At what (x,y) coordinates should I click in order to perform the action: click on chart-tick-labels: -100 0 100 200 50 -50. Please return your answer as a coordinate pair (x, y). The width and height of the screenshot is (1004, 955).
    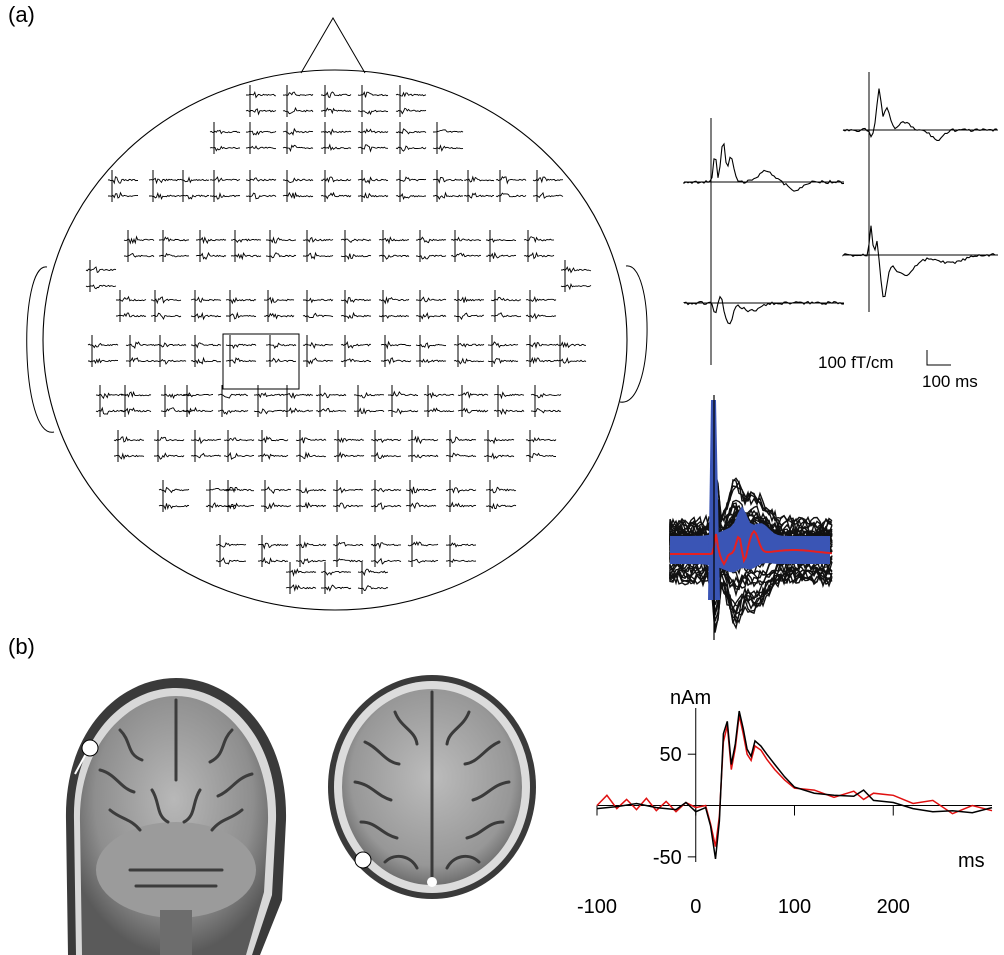
    Looking at the image, I should click on (743, 831).